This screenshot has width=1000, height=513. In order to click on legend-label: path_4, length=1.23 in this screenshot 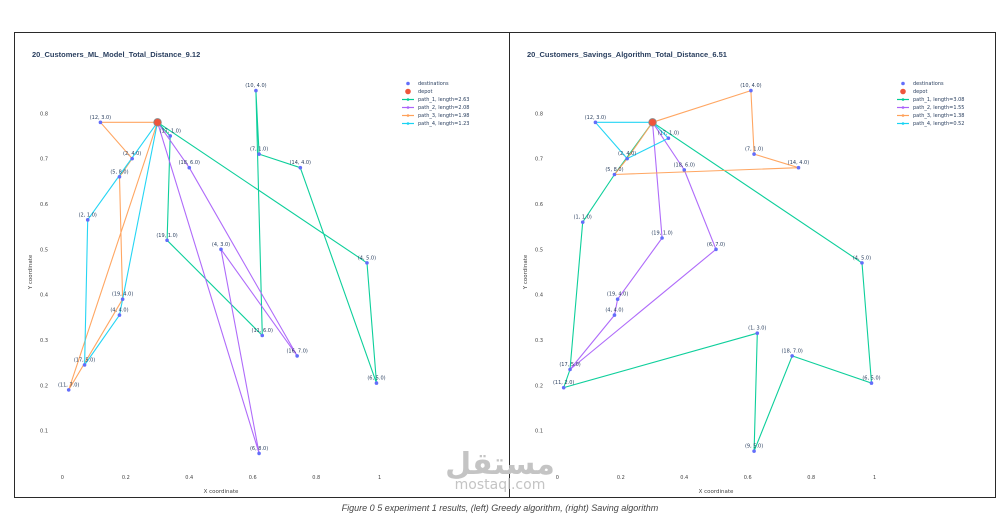, I will do `click(444, 124)`.